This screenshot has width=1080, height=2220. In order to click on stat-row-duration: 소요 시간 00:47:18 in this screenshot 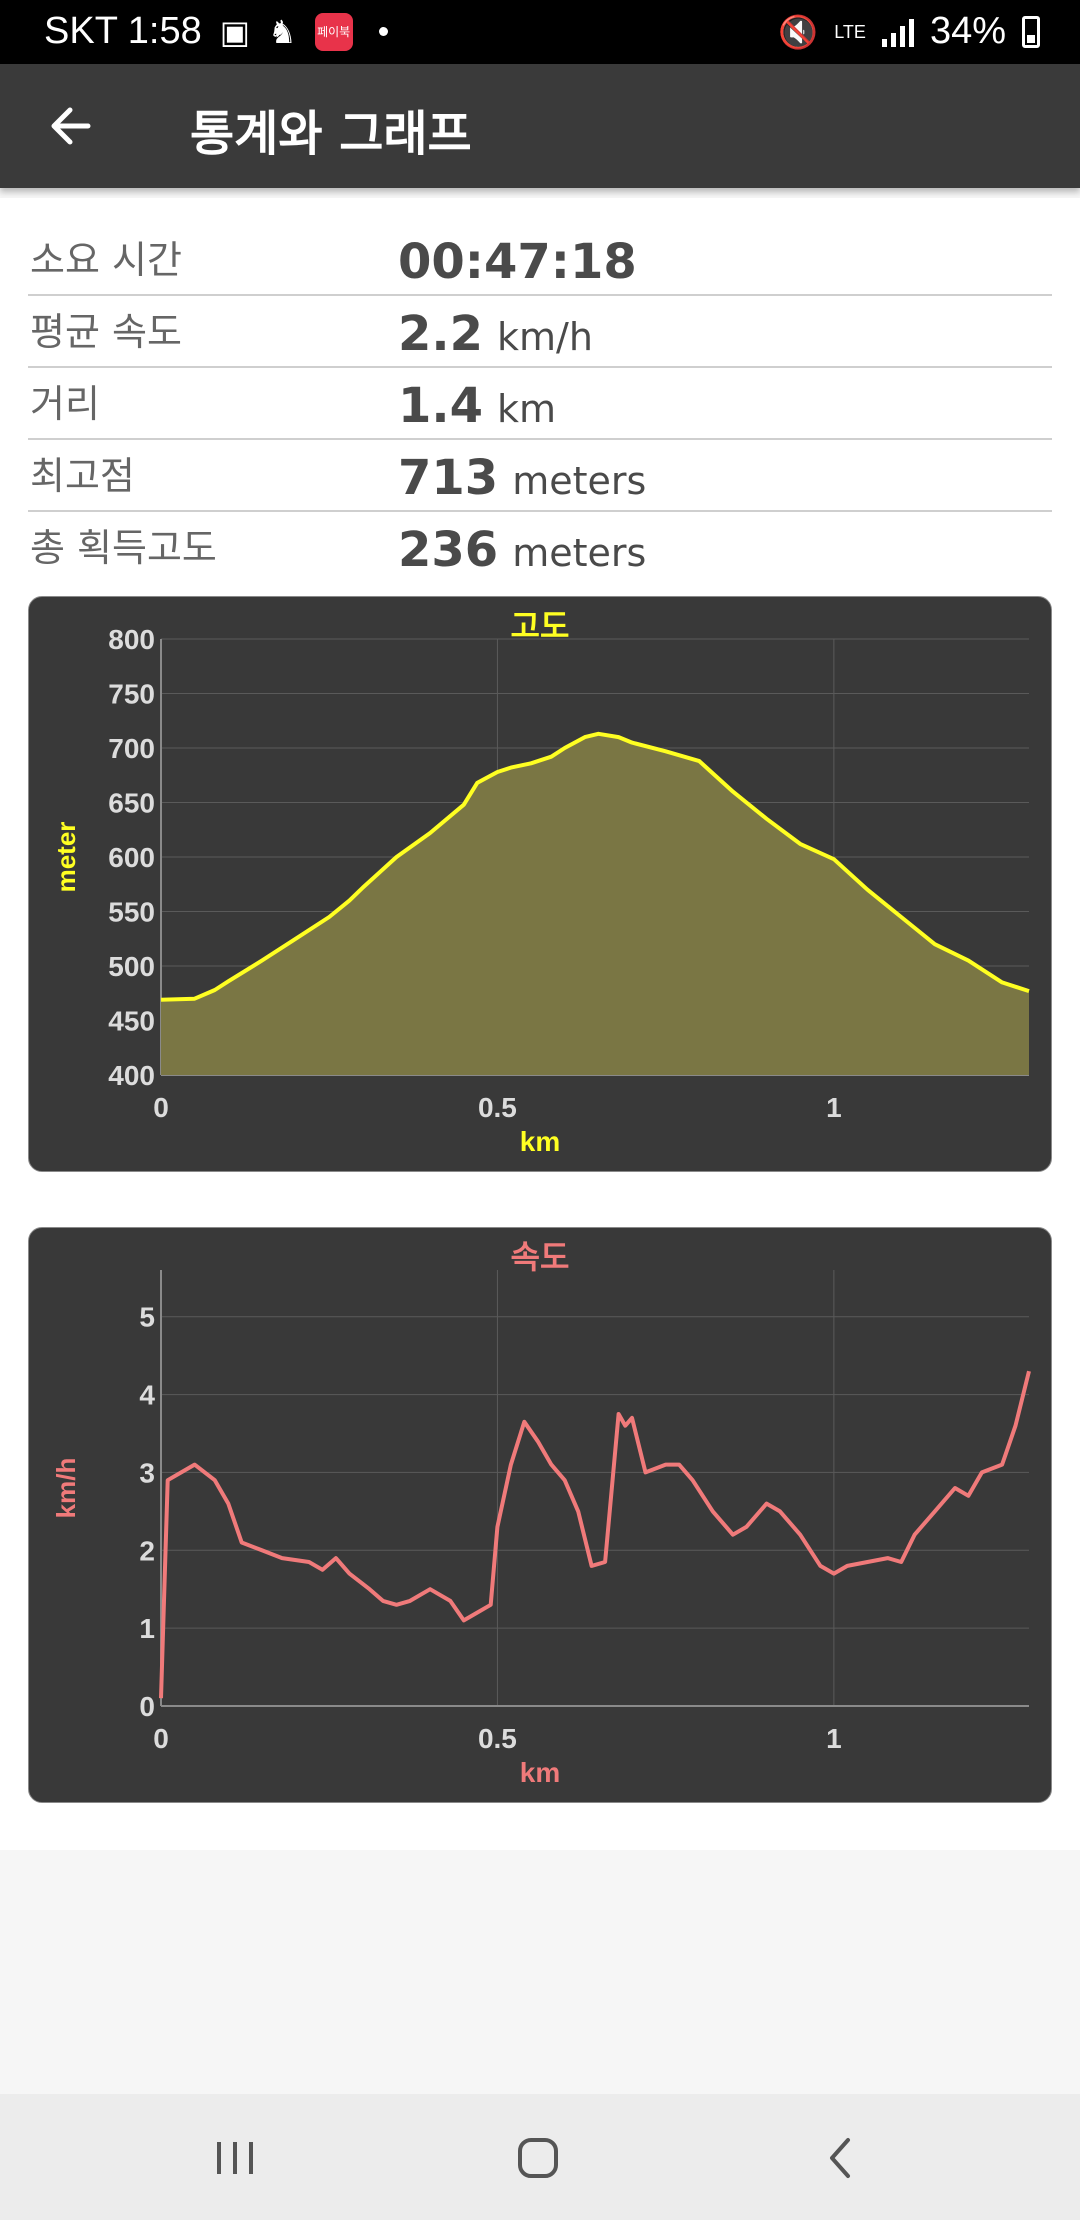, I will do `click(540, 260)`.